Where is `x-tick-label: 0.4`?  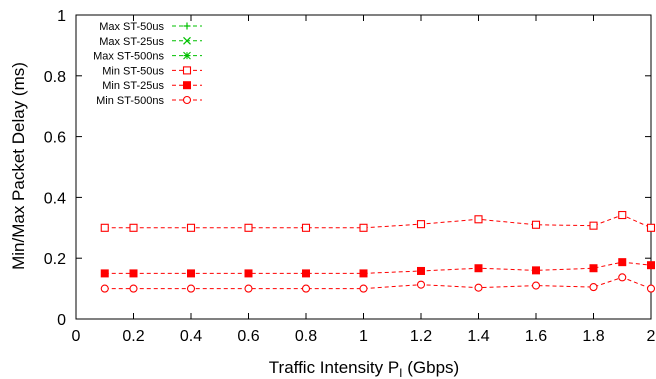
x-tick-label: 0.4 is located at coordinates (191, 336).